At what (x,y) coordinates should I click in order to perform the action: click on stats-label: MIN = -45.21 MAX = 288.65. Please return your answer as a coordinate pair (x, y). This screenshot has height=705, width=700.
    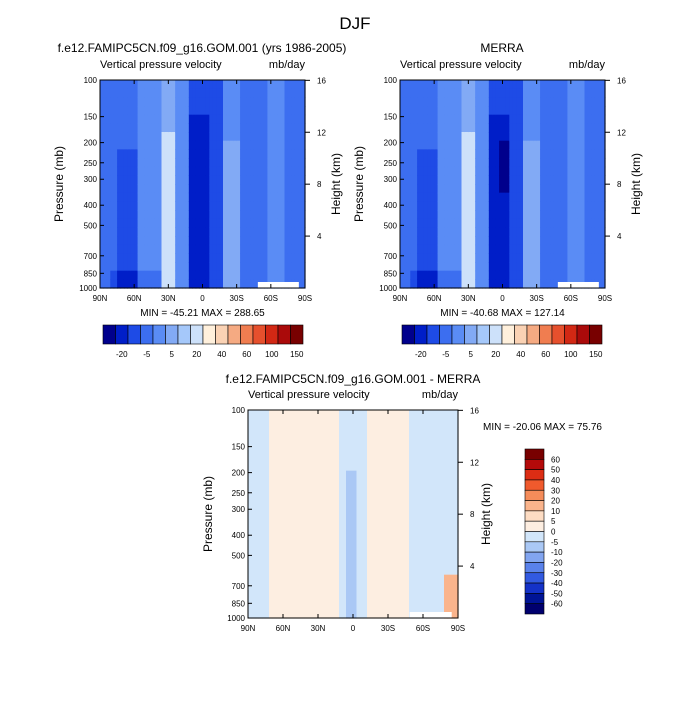
    Looking at the image, I should click on (202, 313).